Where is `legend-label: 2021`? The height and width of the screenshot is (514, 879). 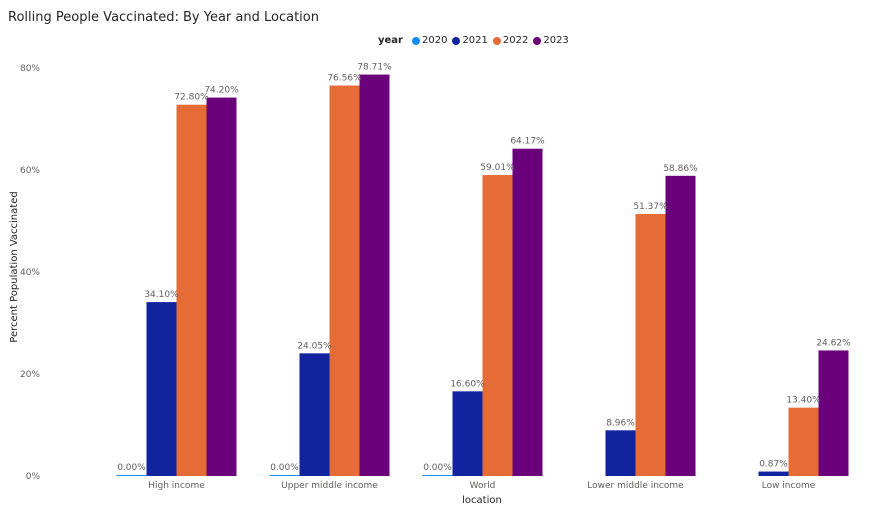
legend-label: 2021 is located at coordinates (475, 40).